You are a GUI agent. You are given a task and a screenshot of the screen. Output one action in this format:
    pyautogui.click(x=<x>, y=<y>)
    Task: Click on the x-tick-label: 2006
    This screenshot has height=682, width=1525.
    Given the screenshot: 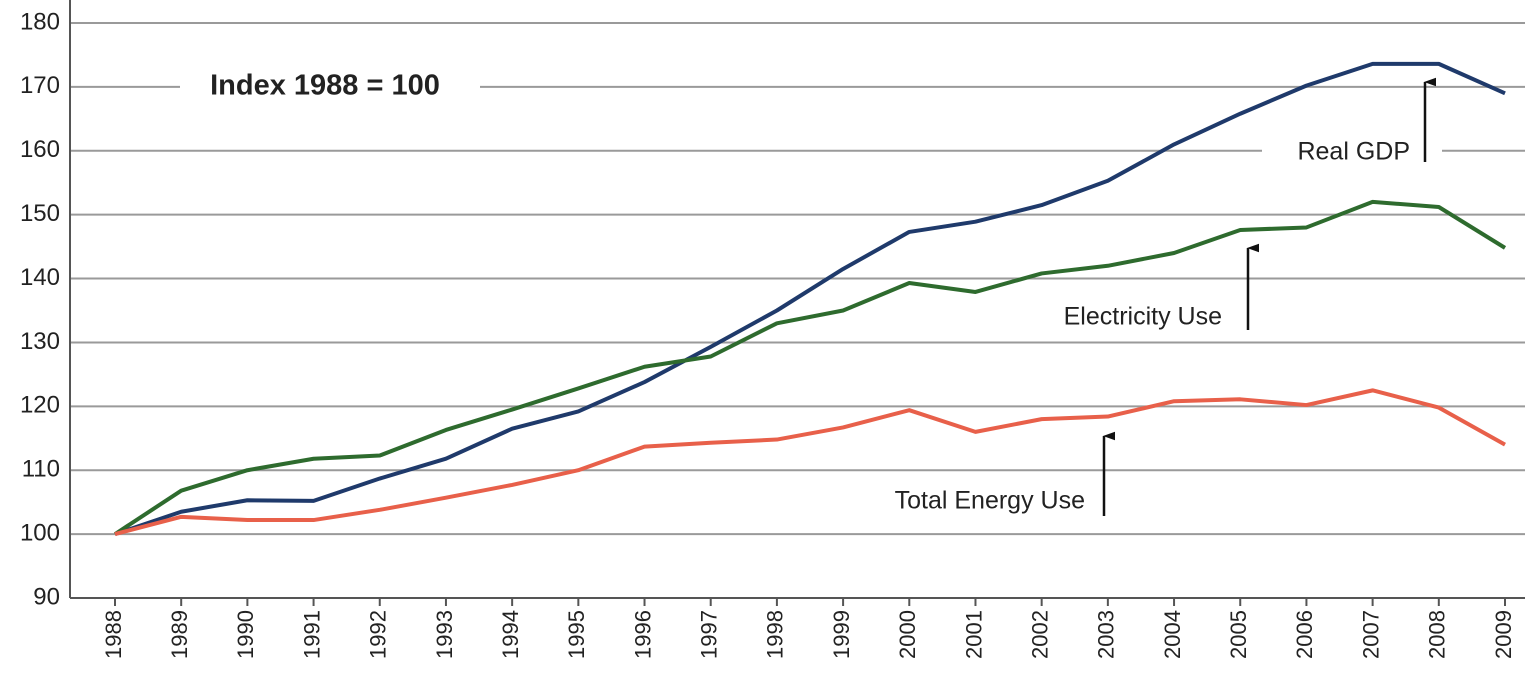 What is the action you would take?
    pyautogui.click(x=1304, y=634)
    